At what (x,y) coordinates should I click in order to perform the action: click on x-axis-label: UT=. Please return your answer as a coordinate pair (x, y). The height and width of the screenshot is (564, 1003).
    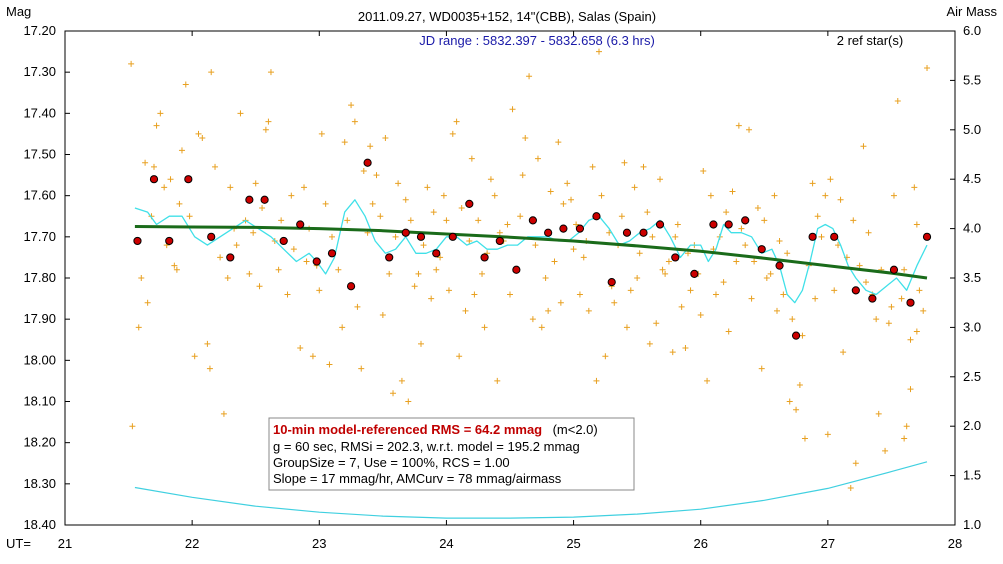
    Looking at the image, I should click on (18, 543).